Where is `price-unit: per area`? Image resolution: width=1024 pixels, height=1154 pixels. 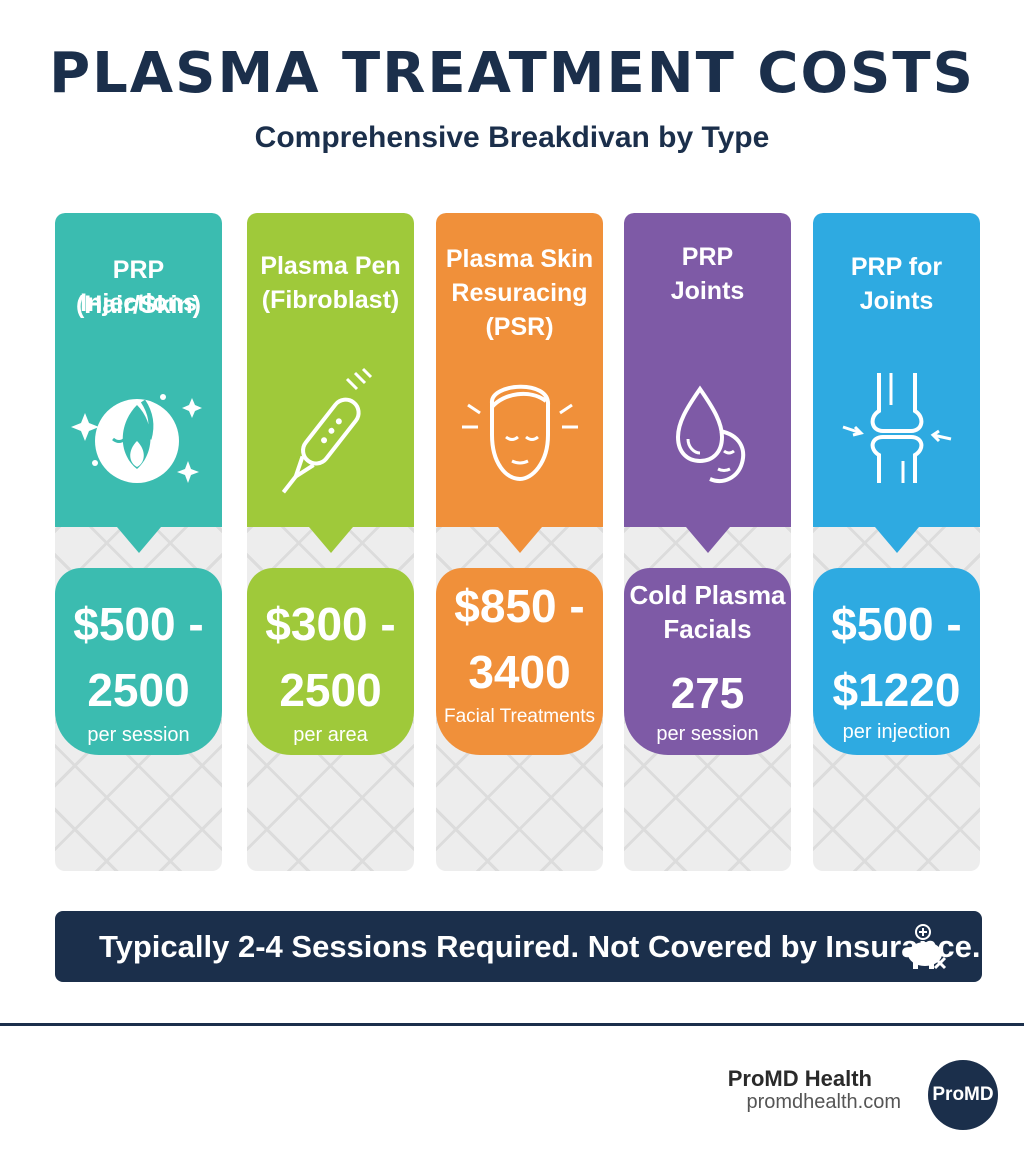
price-unit: per area is located at coordinates (330, 735).